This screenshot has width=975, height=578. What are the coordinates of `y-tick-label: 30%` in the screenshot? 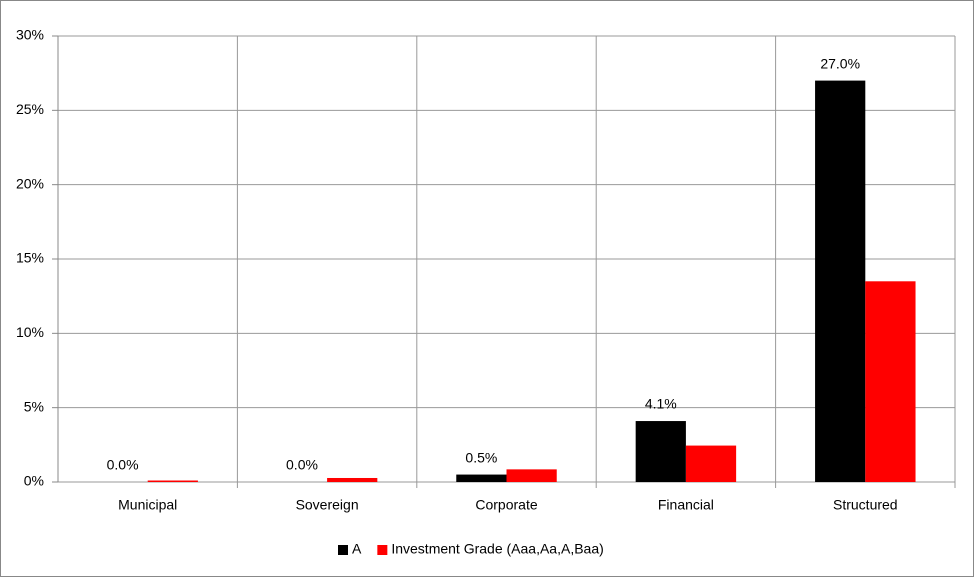 It's located at (30, 35).